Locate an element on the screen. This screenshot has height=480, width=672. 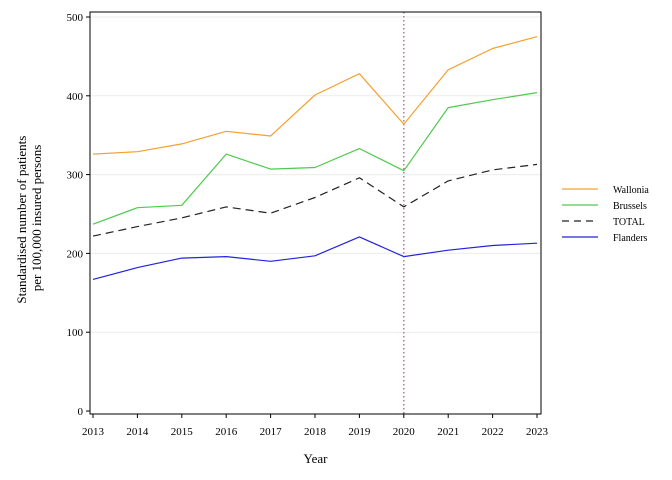
series-line-total is located at coordinates (315, 200).